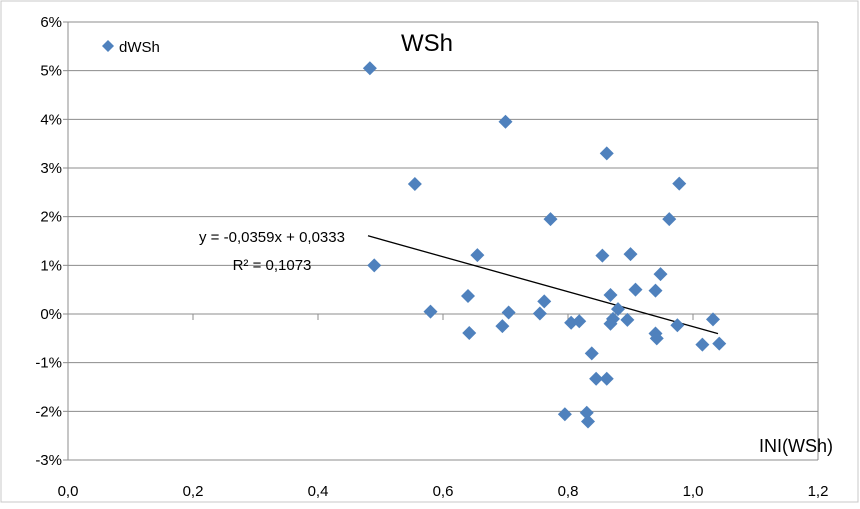  What do you see at coordinates (272, 265) in the screenshot?
I see `trendline-r-squared: R² = 0,1073` at bounding box center [272, 265].